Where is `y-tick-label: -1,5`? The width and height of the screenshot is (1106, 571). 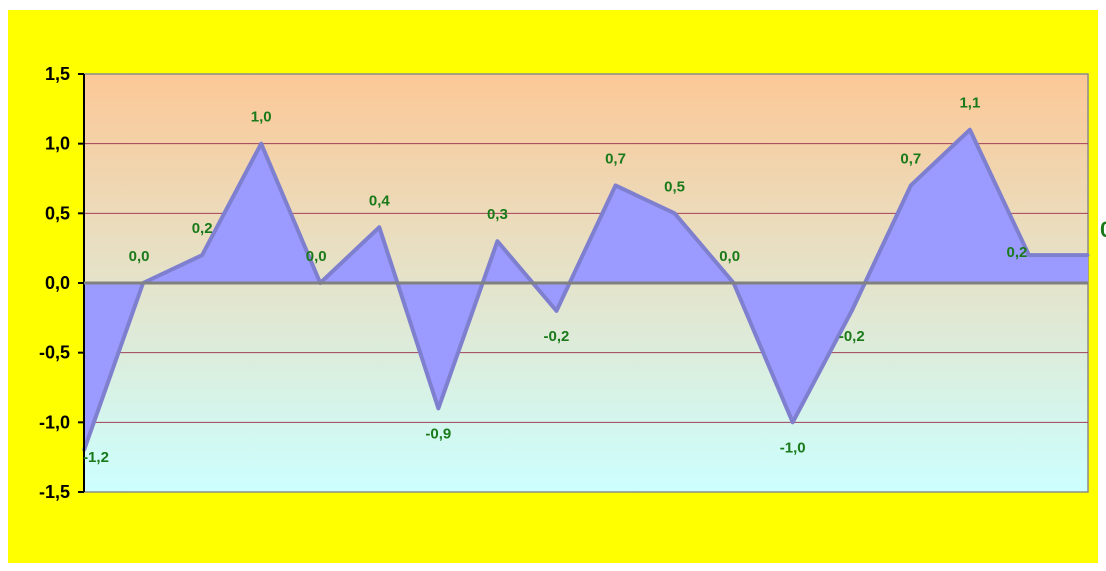 y-tick-label: -1,5 is located at coordinates (54, 492).